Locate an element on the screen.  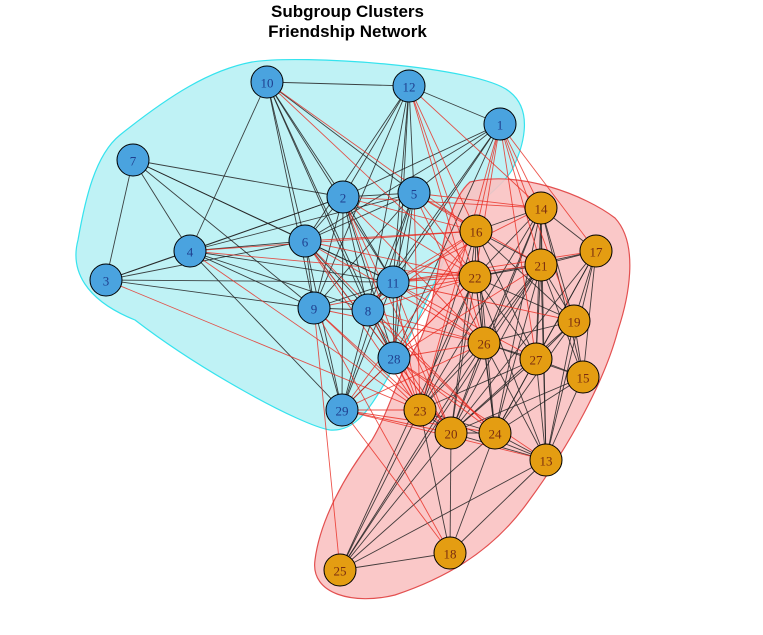
node-3: 3 is located at coordinates (106, 280).